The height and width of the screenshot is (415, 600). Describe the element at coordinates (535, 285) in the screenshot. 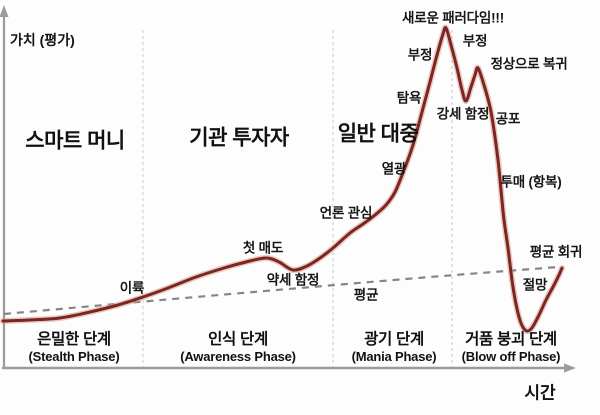

I see `despair-label: 절망` at that location.